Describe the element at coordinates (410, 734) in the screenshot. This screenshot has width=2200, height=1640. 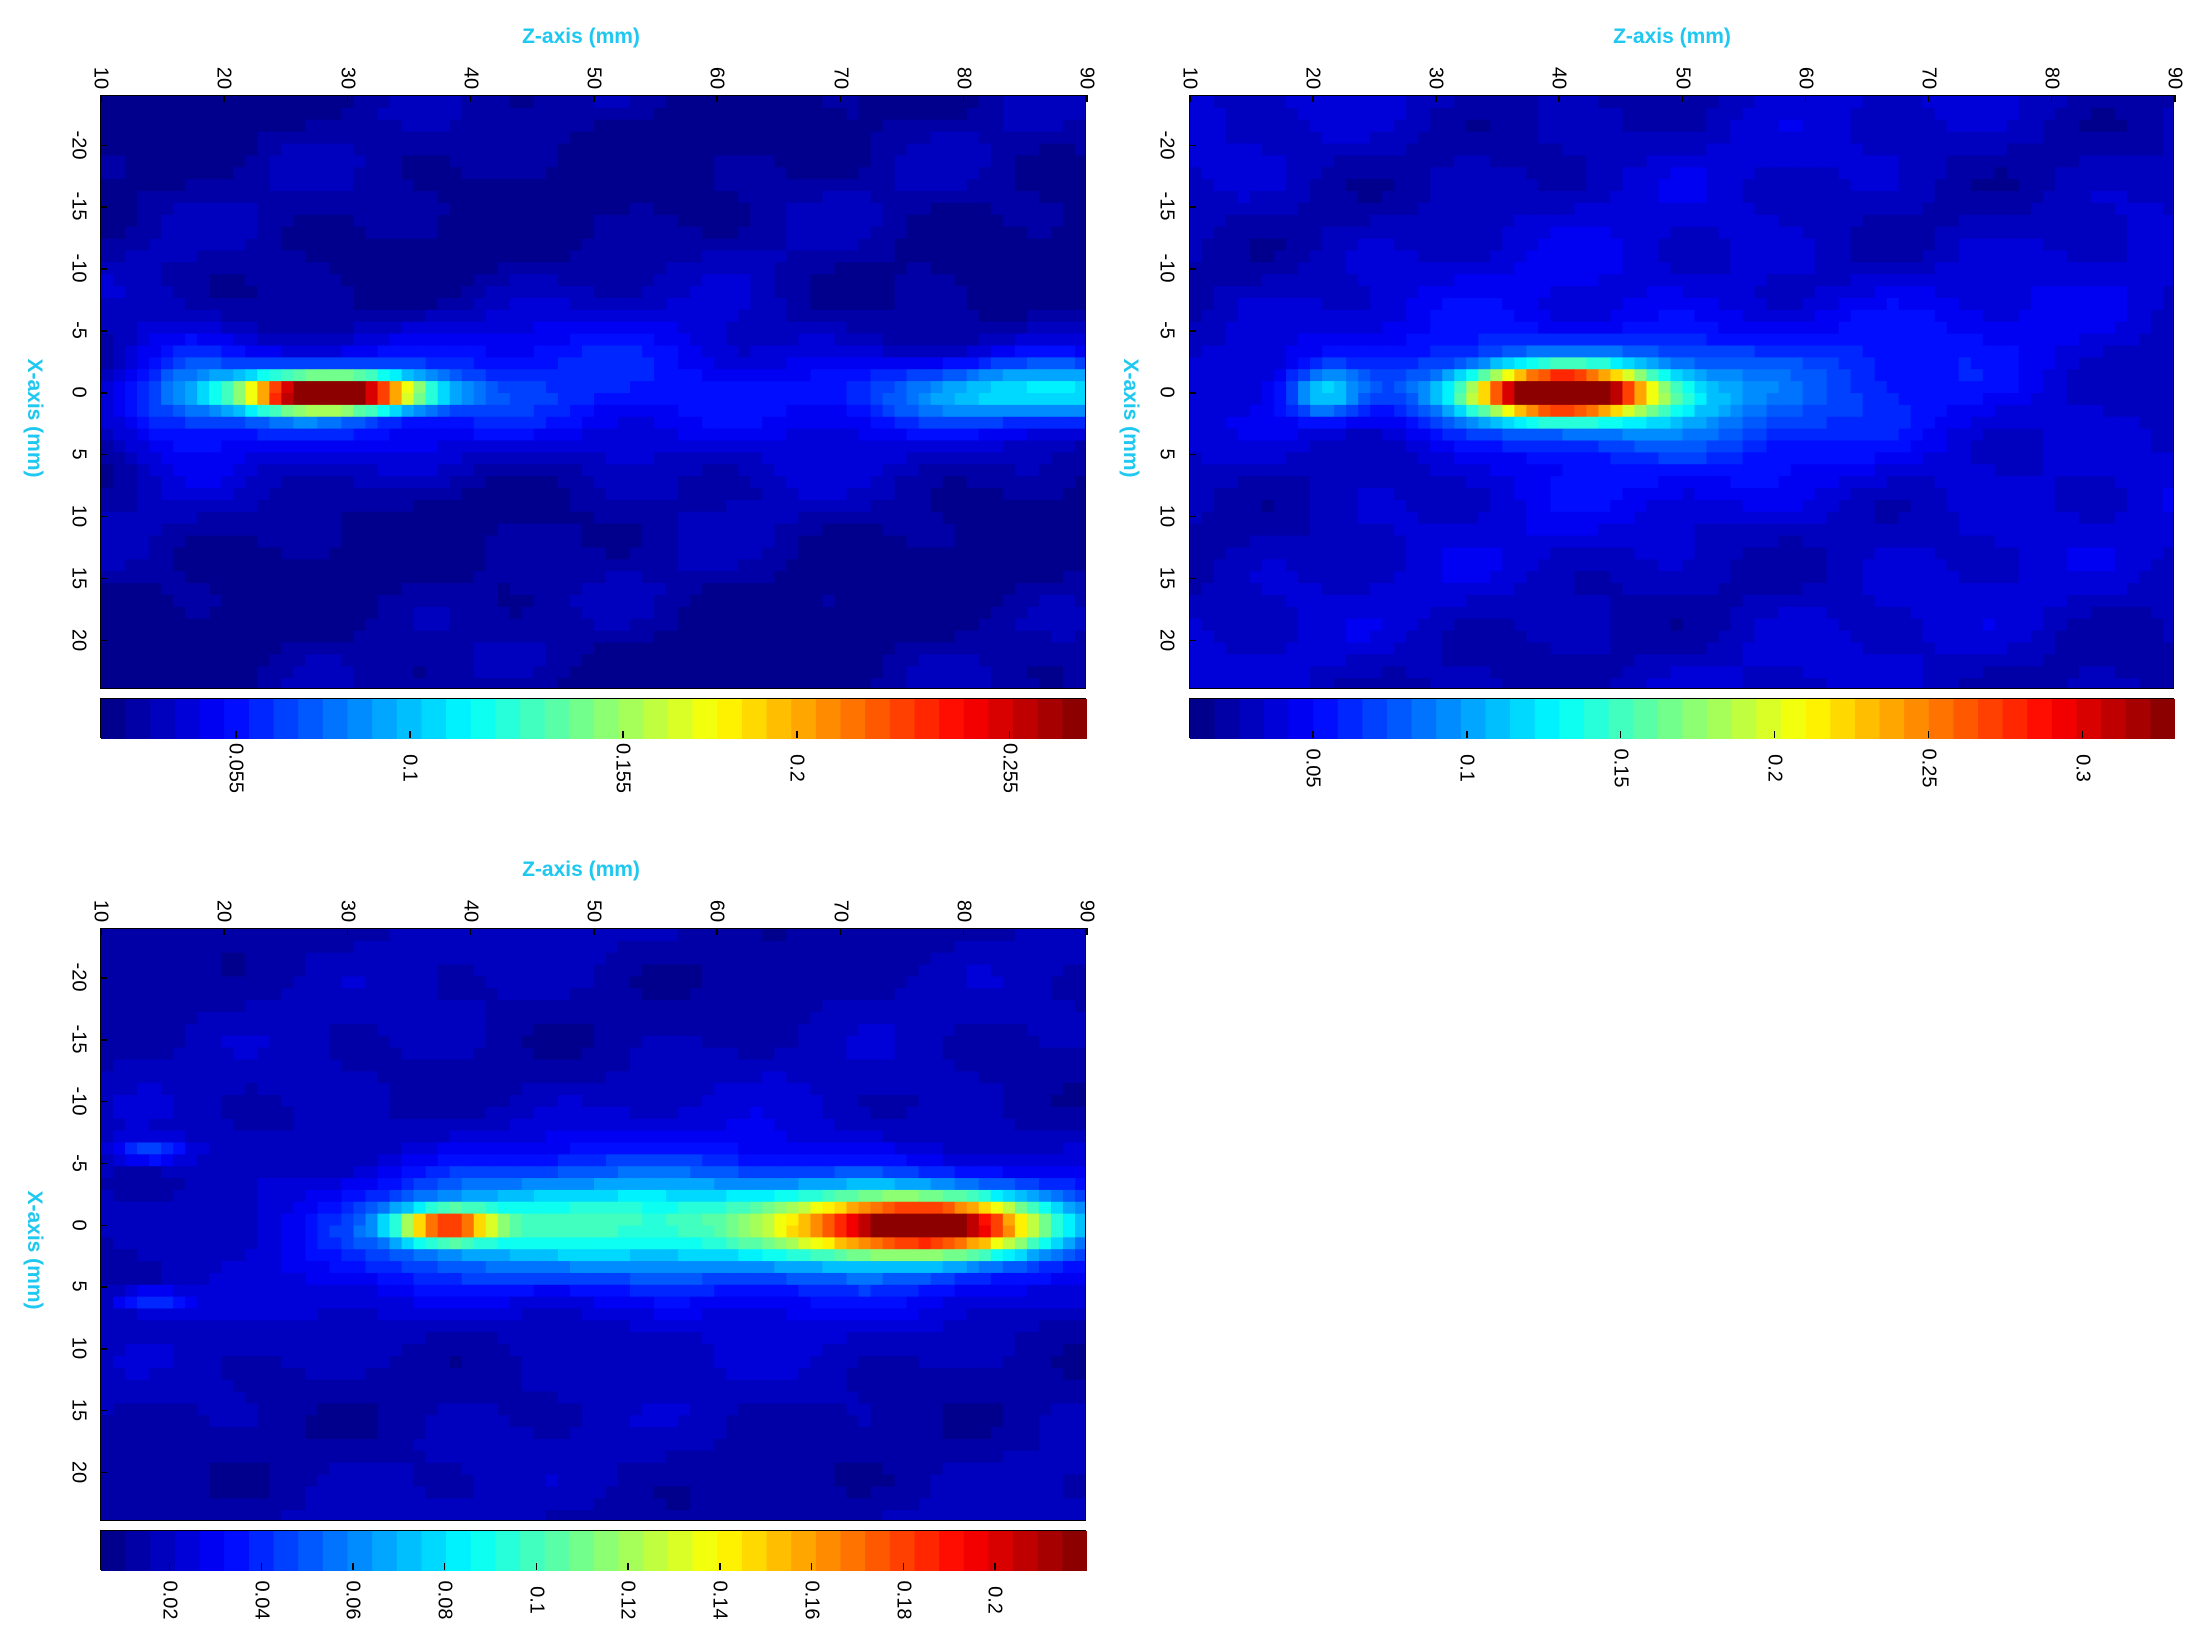
I see `colorbar-tick-mark` at that location.